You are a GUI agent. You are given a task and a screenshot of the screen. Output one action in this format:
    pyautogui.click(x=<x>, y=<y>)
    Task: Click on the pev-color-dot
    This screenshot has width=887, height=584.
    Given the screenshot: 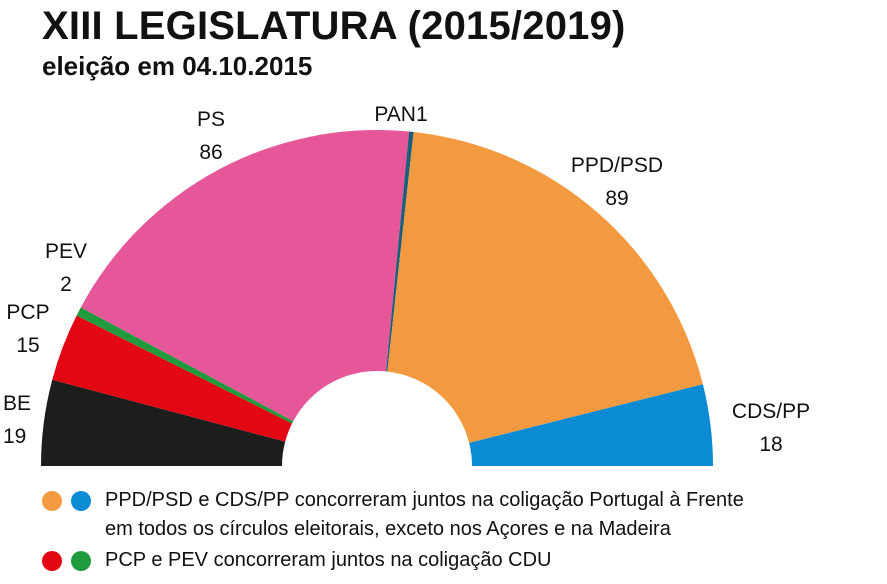 What is the action you would take?
    pyautogui.click(x=81, y=561)
    